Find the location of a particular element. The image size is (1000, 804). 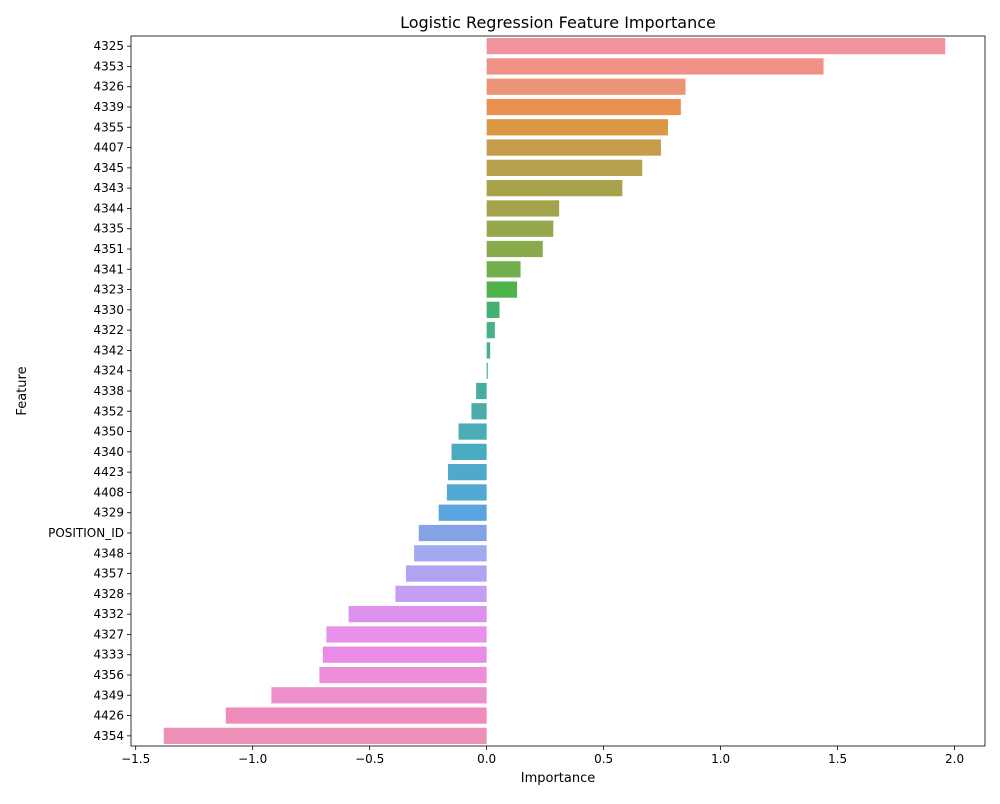

x-tick-label: −1.0 is located at coordinates (252, 759).